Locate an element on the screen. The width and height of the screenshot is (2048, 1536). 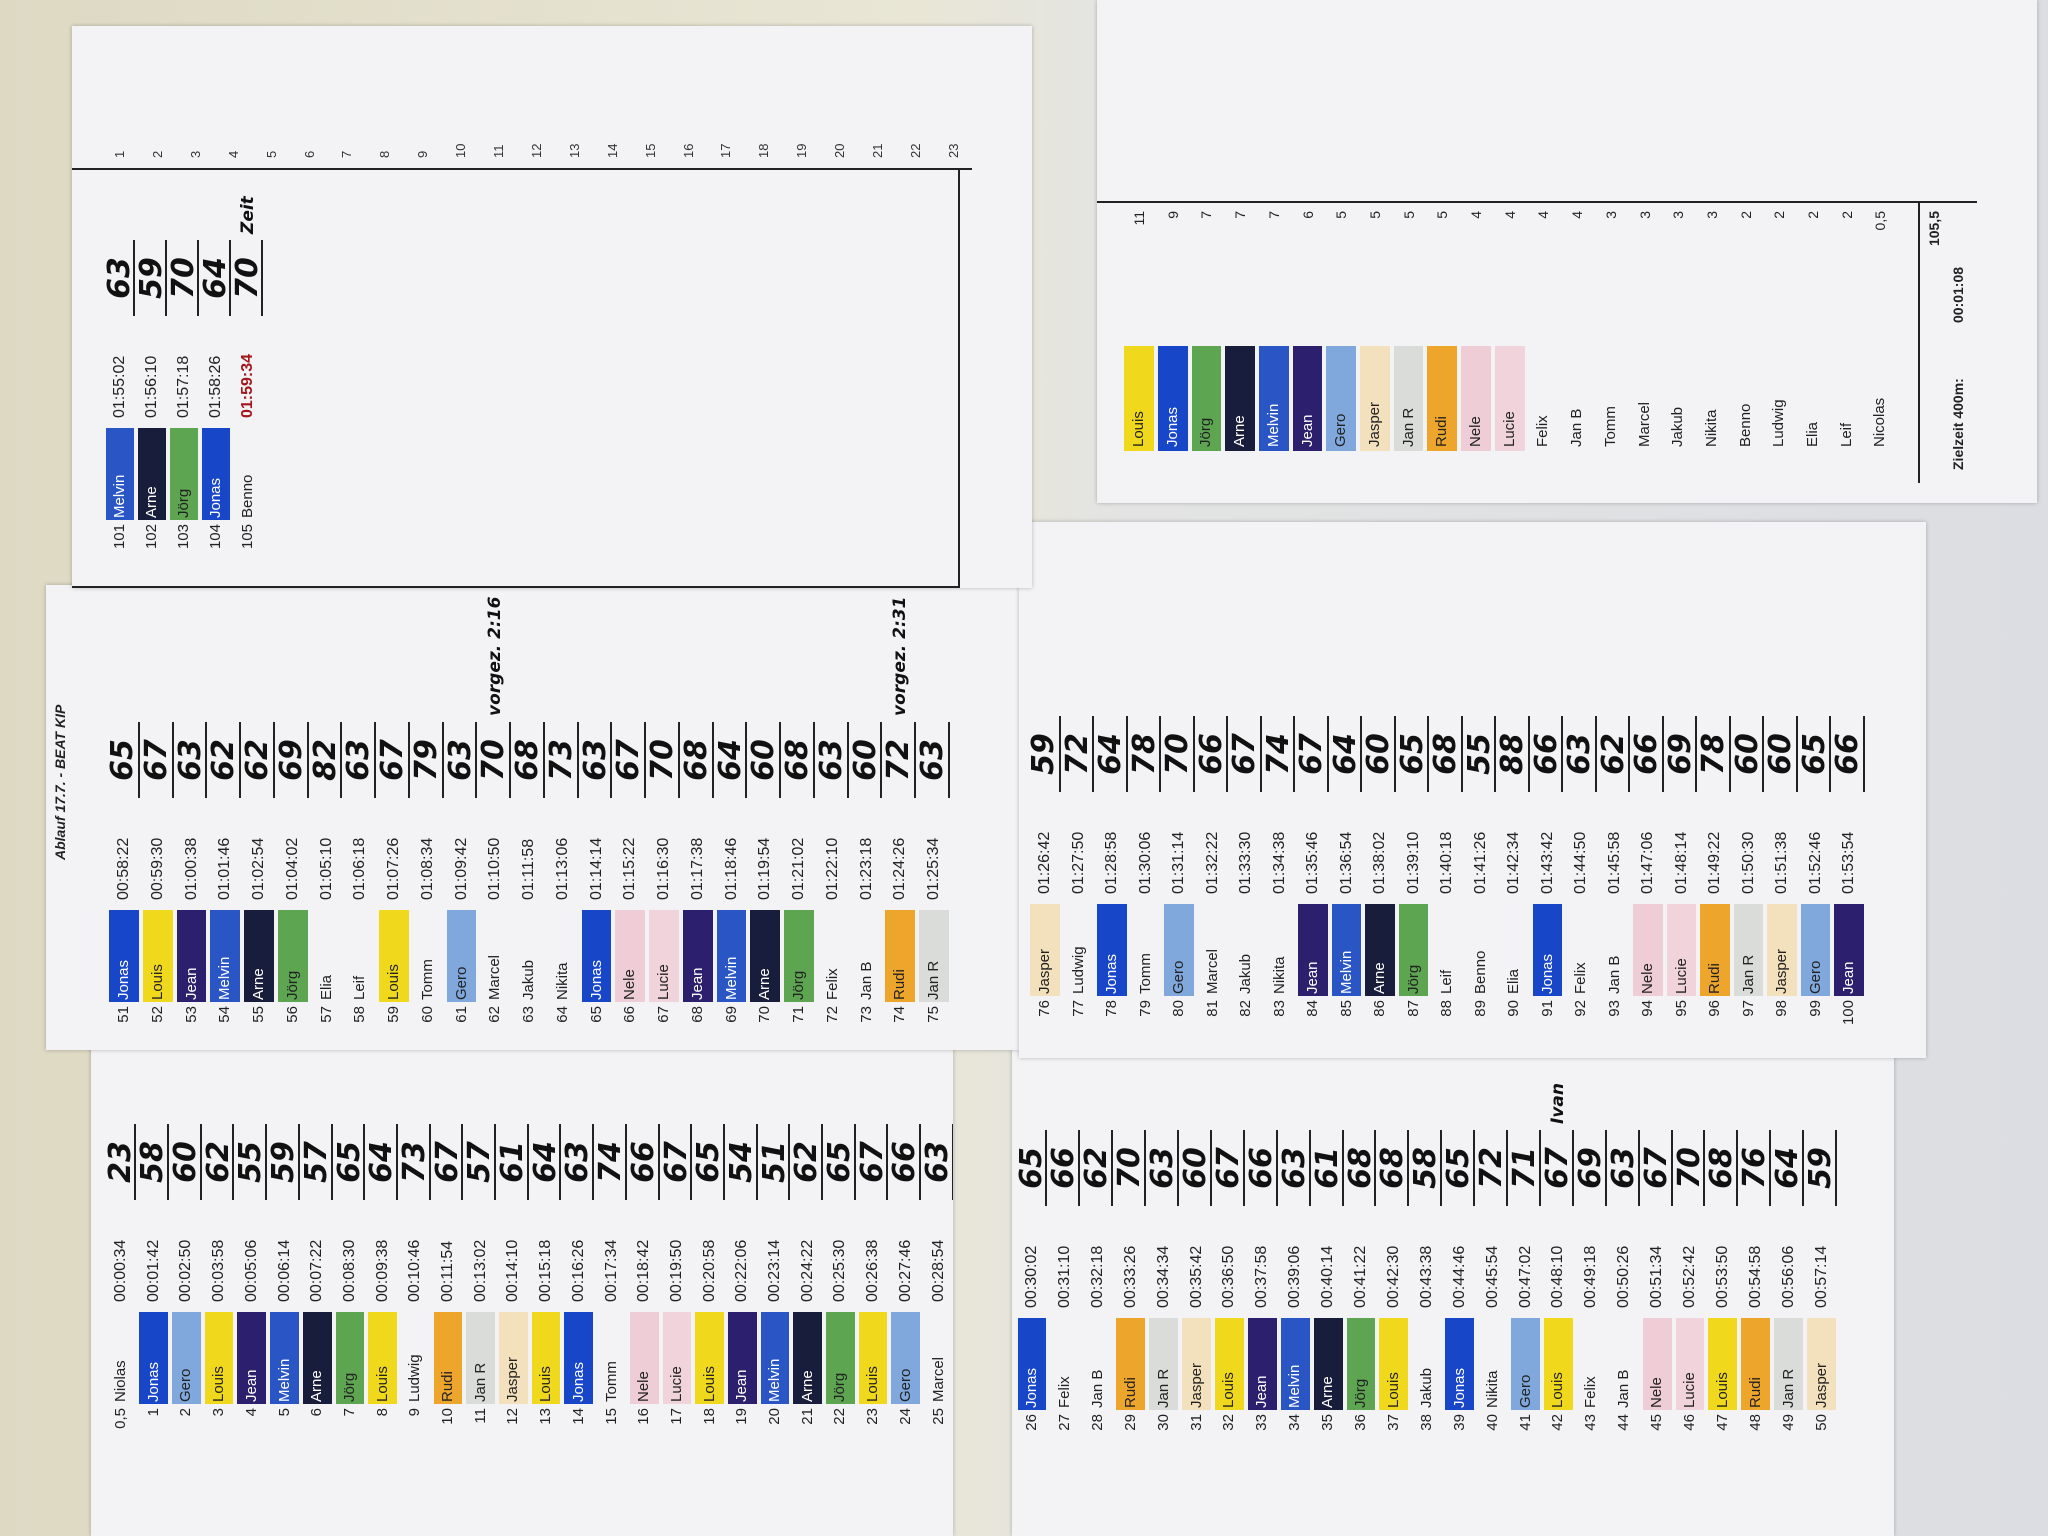
lap-time: 01:42:34 is located at coordinates (1513, 862).